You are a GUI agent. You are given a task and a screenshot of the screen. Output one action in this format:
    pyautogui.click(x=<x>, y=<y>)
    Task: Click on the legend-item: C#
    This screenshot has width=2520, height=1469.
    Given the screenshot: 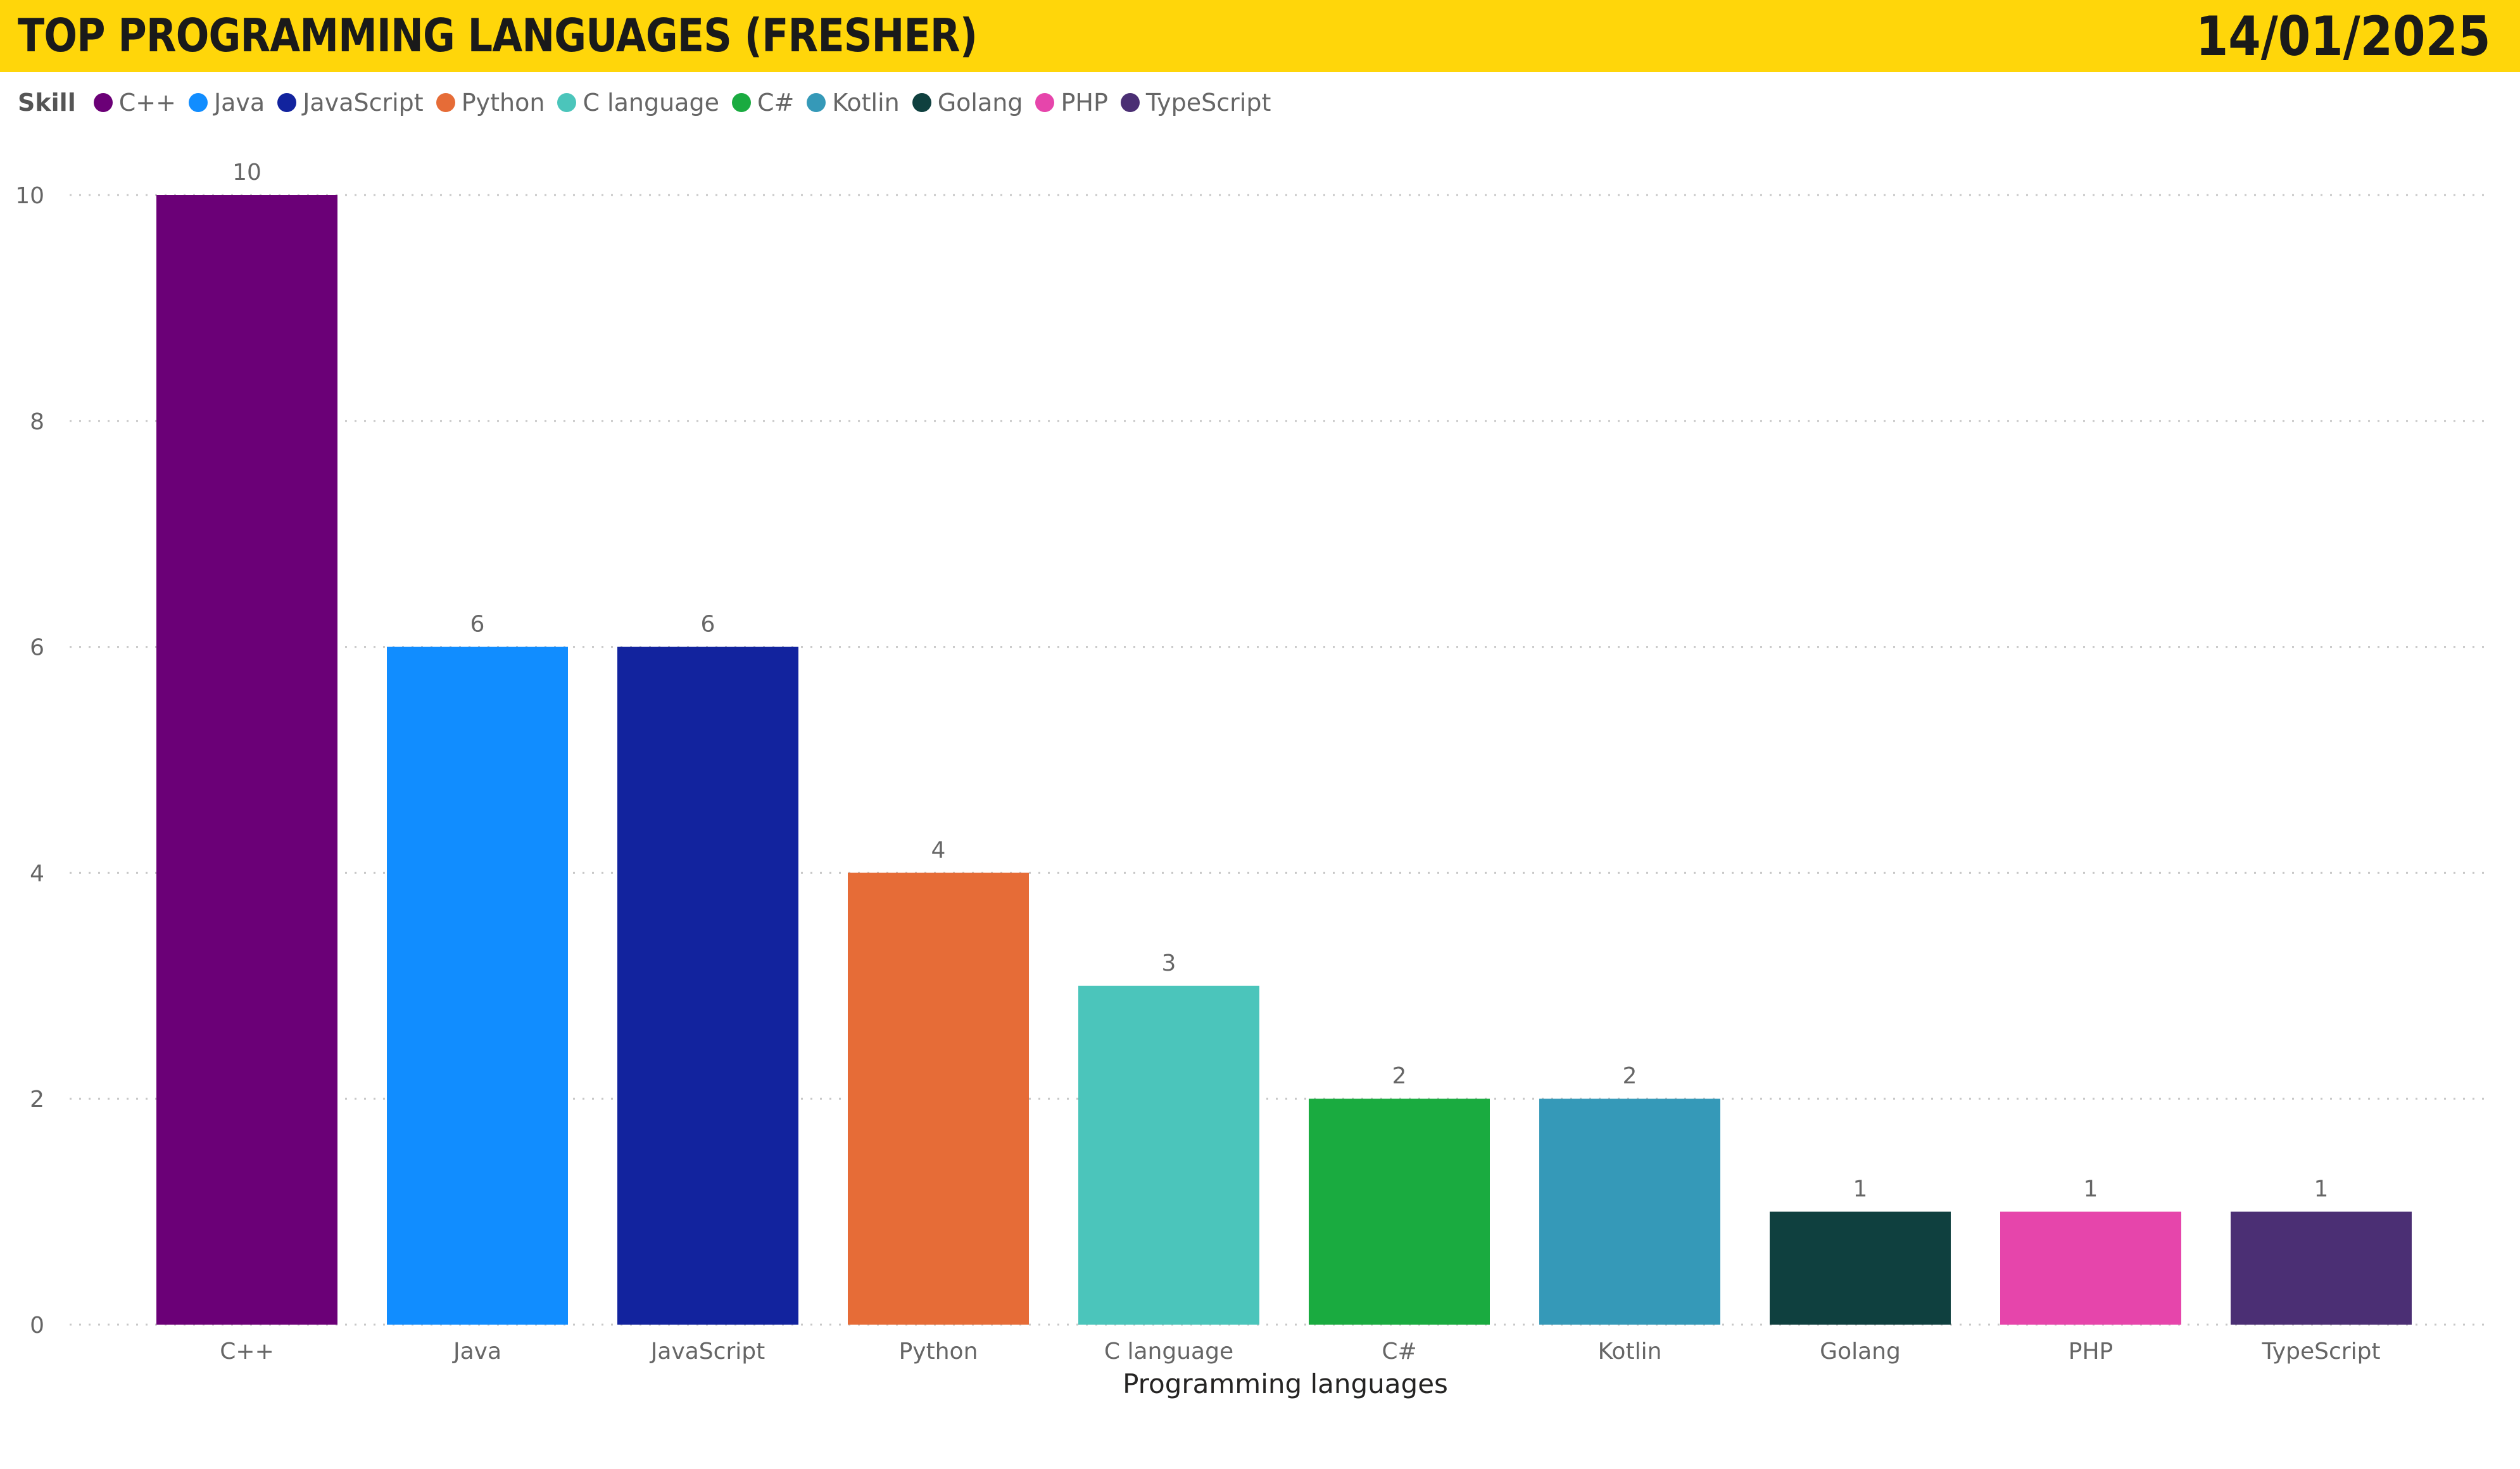 What is the action you would take?
    pyautogui.click(x=763, y=103)
    